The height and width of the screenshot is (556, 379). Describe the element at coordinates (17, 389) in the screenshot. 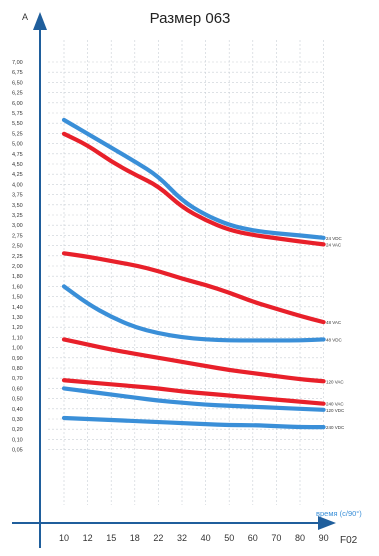

I see `y-tick-label: 0,60` at that location.